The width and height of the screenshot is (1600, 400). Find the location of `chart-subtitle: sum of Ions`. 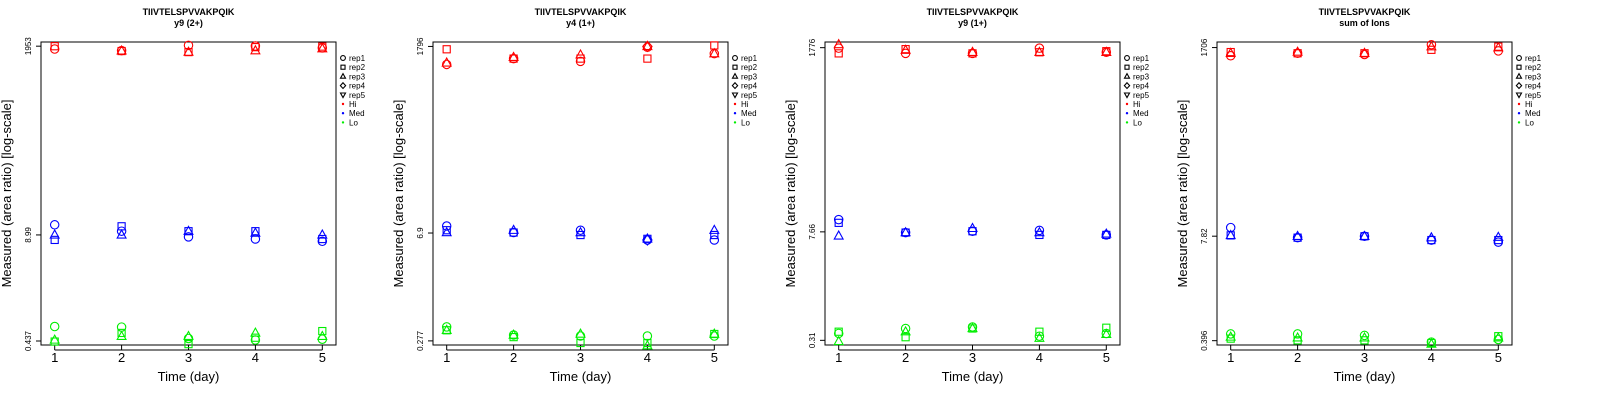

chart-subtitle: sum of Ions is located at coordinates (1364, 23).